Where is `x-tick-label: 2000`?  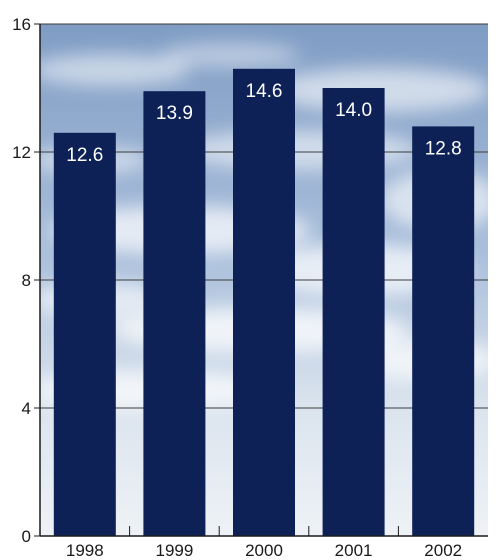
x-tick-label: 2000 is located at coordinates (264, 550).